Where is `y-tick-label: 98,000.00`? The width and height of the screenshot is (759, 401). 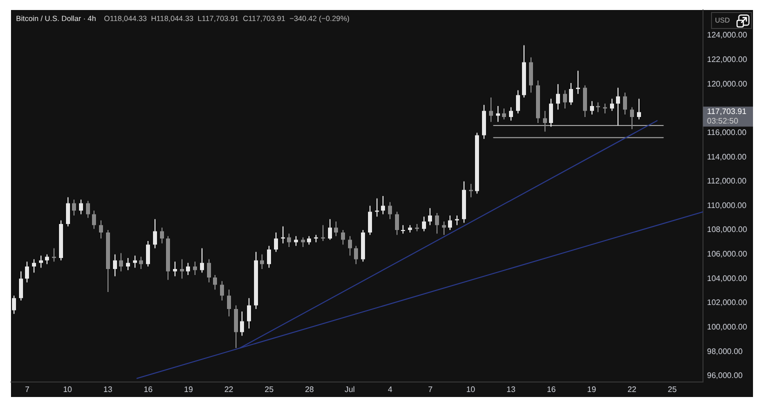 y-tick-label: 98,000.00 is located at coordinates (725, 351).